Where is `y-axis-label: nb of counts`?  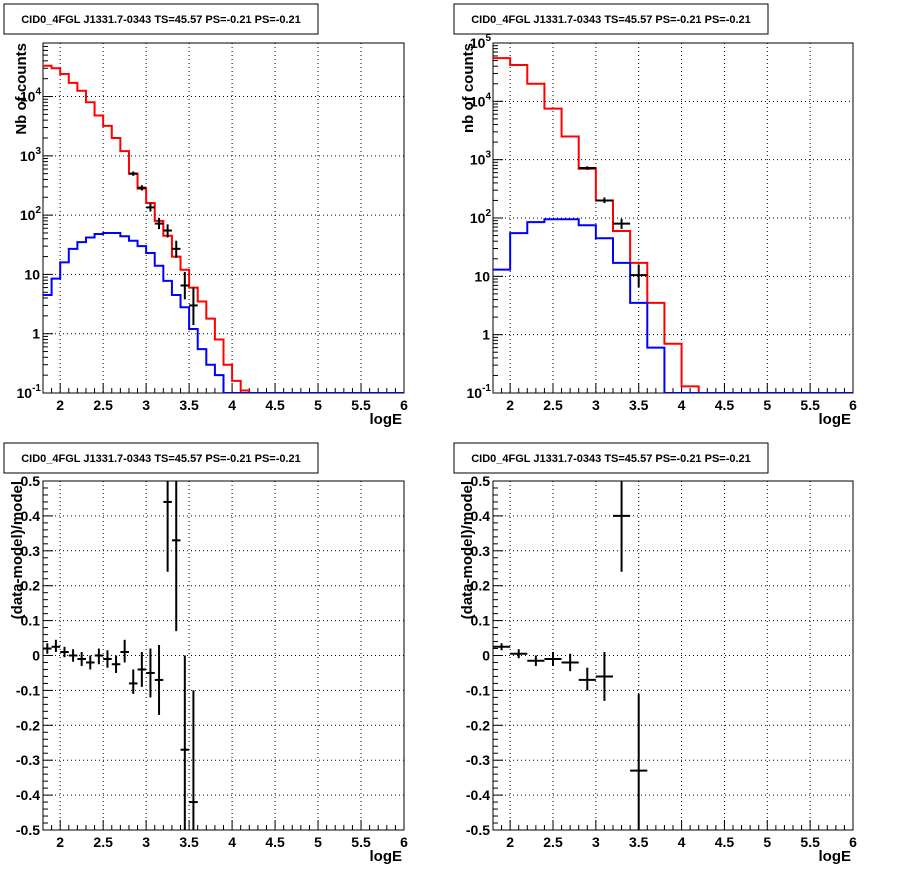 y-axis-label: nb of counts is located at coordinates (468, 88).